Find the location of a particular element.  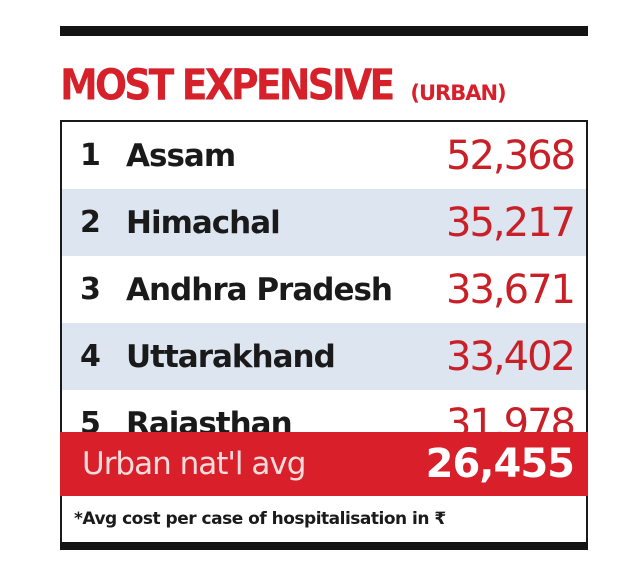

row-rank: 4 is located at coordinates (90, 356).